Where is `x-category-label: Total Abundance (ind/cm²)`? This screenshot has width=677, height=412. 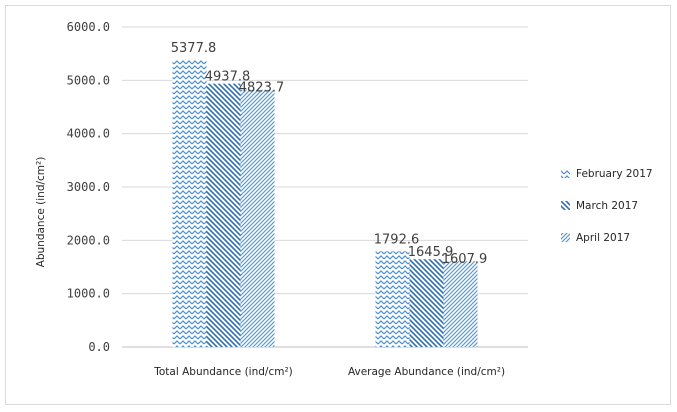 x-category-label: Total Abundance (ind/cm²) is located at coordinates (223, 372).